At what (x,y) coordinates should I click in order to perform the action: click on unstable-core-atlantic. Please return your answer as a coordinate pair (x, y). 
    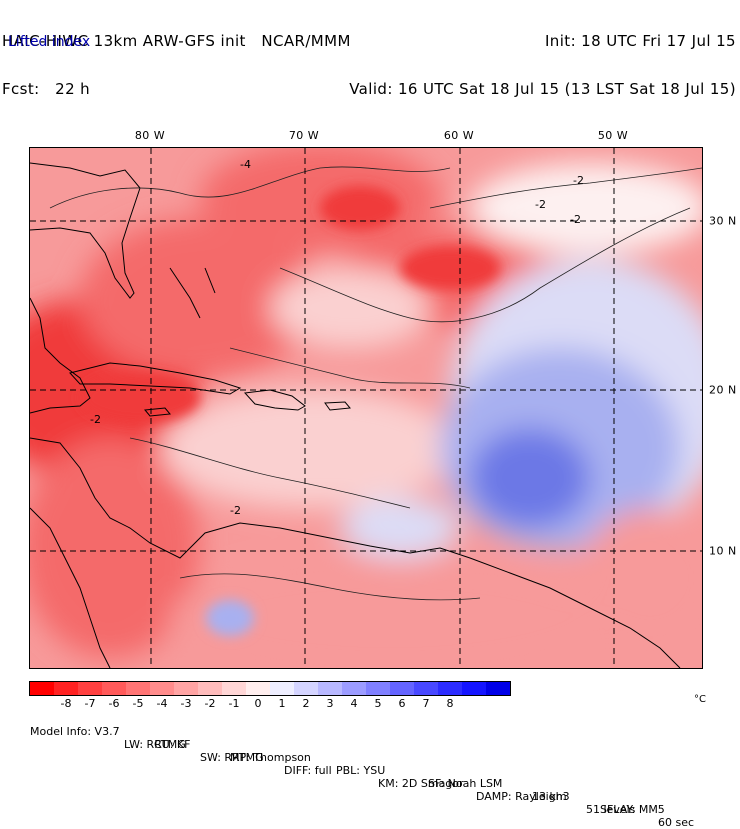
    Looking at the image, I should click on (450, 268).